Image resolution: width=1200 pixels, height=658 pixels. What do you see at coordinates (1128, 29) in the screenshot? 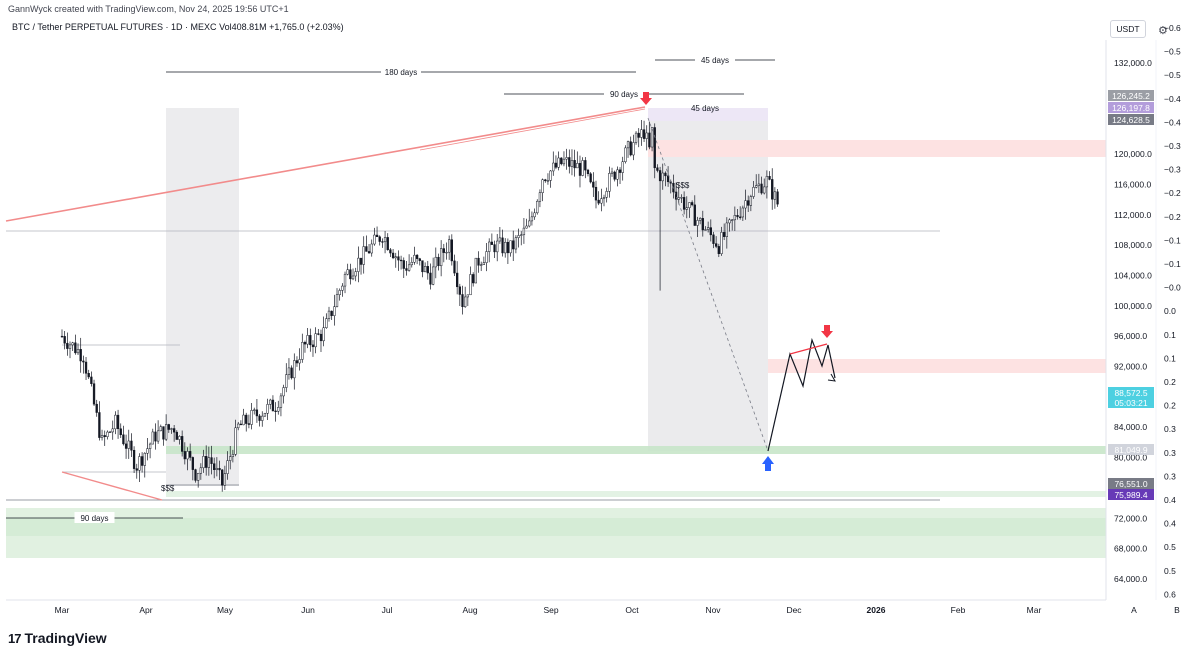
I see `currency-selector: USDT` at bounding box center [1128, 29].